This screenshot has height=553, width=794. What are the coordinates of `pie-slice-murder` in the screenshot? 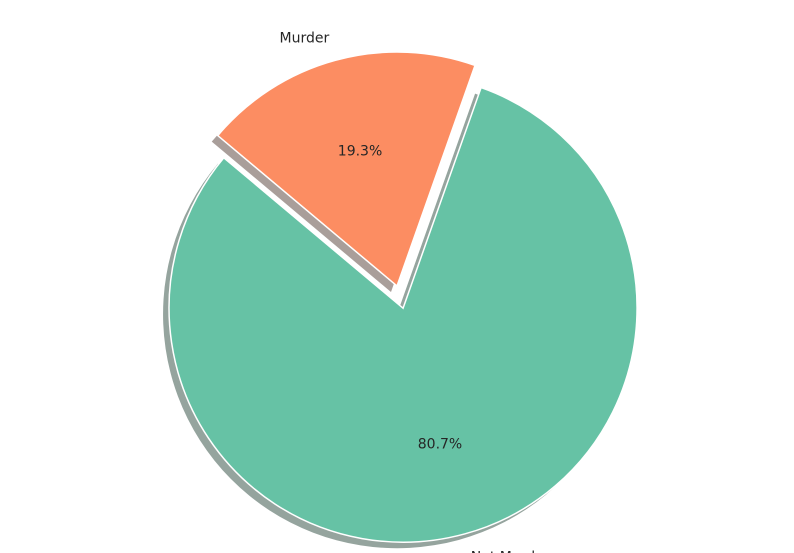 It's located at (346, 169).